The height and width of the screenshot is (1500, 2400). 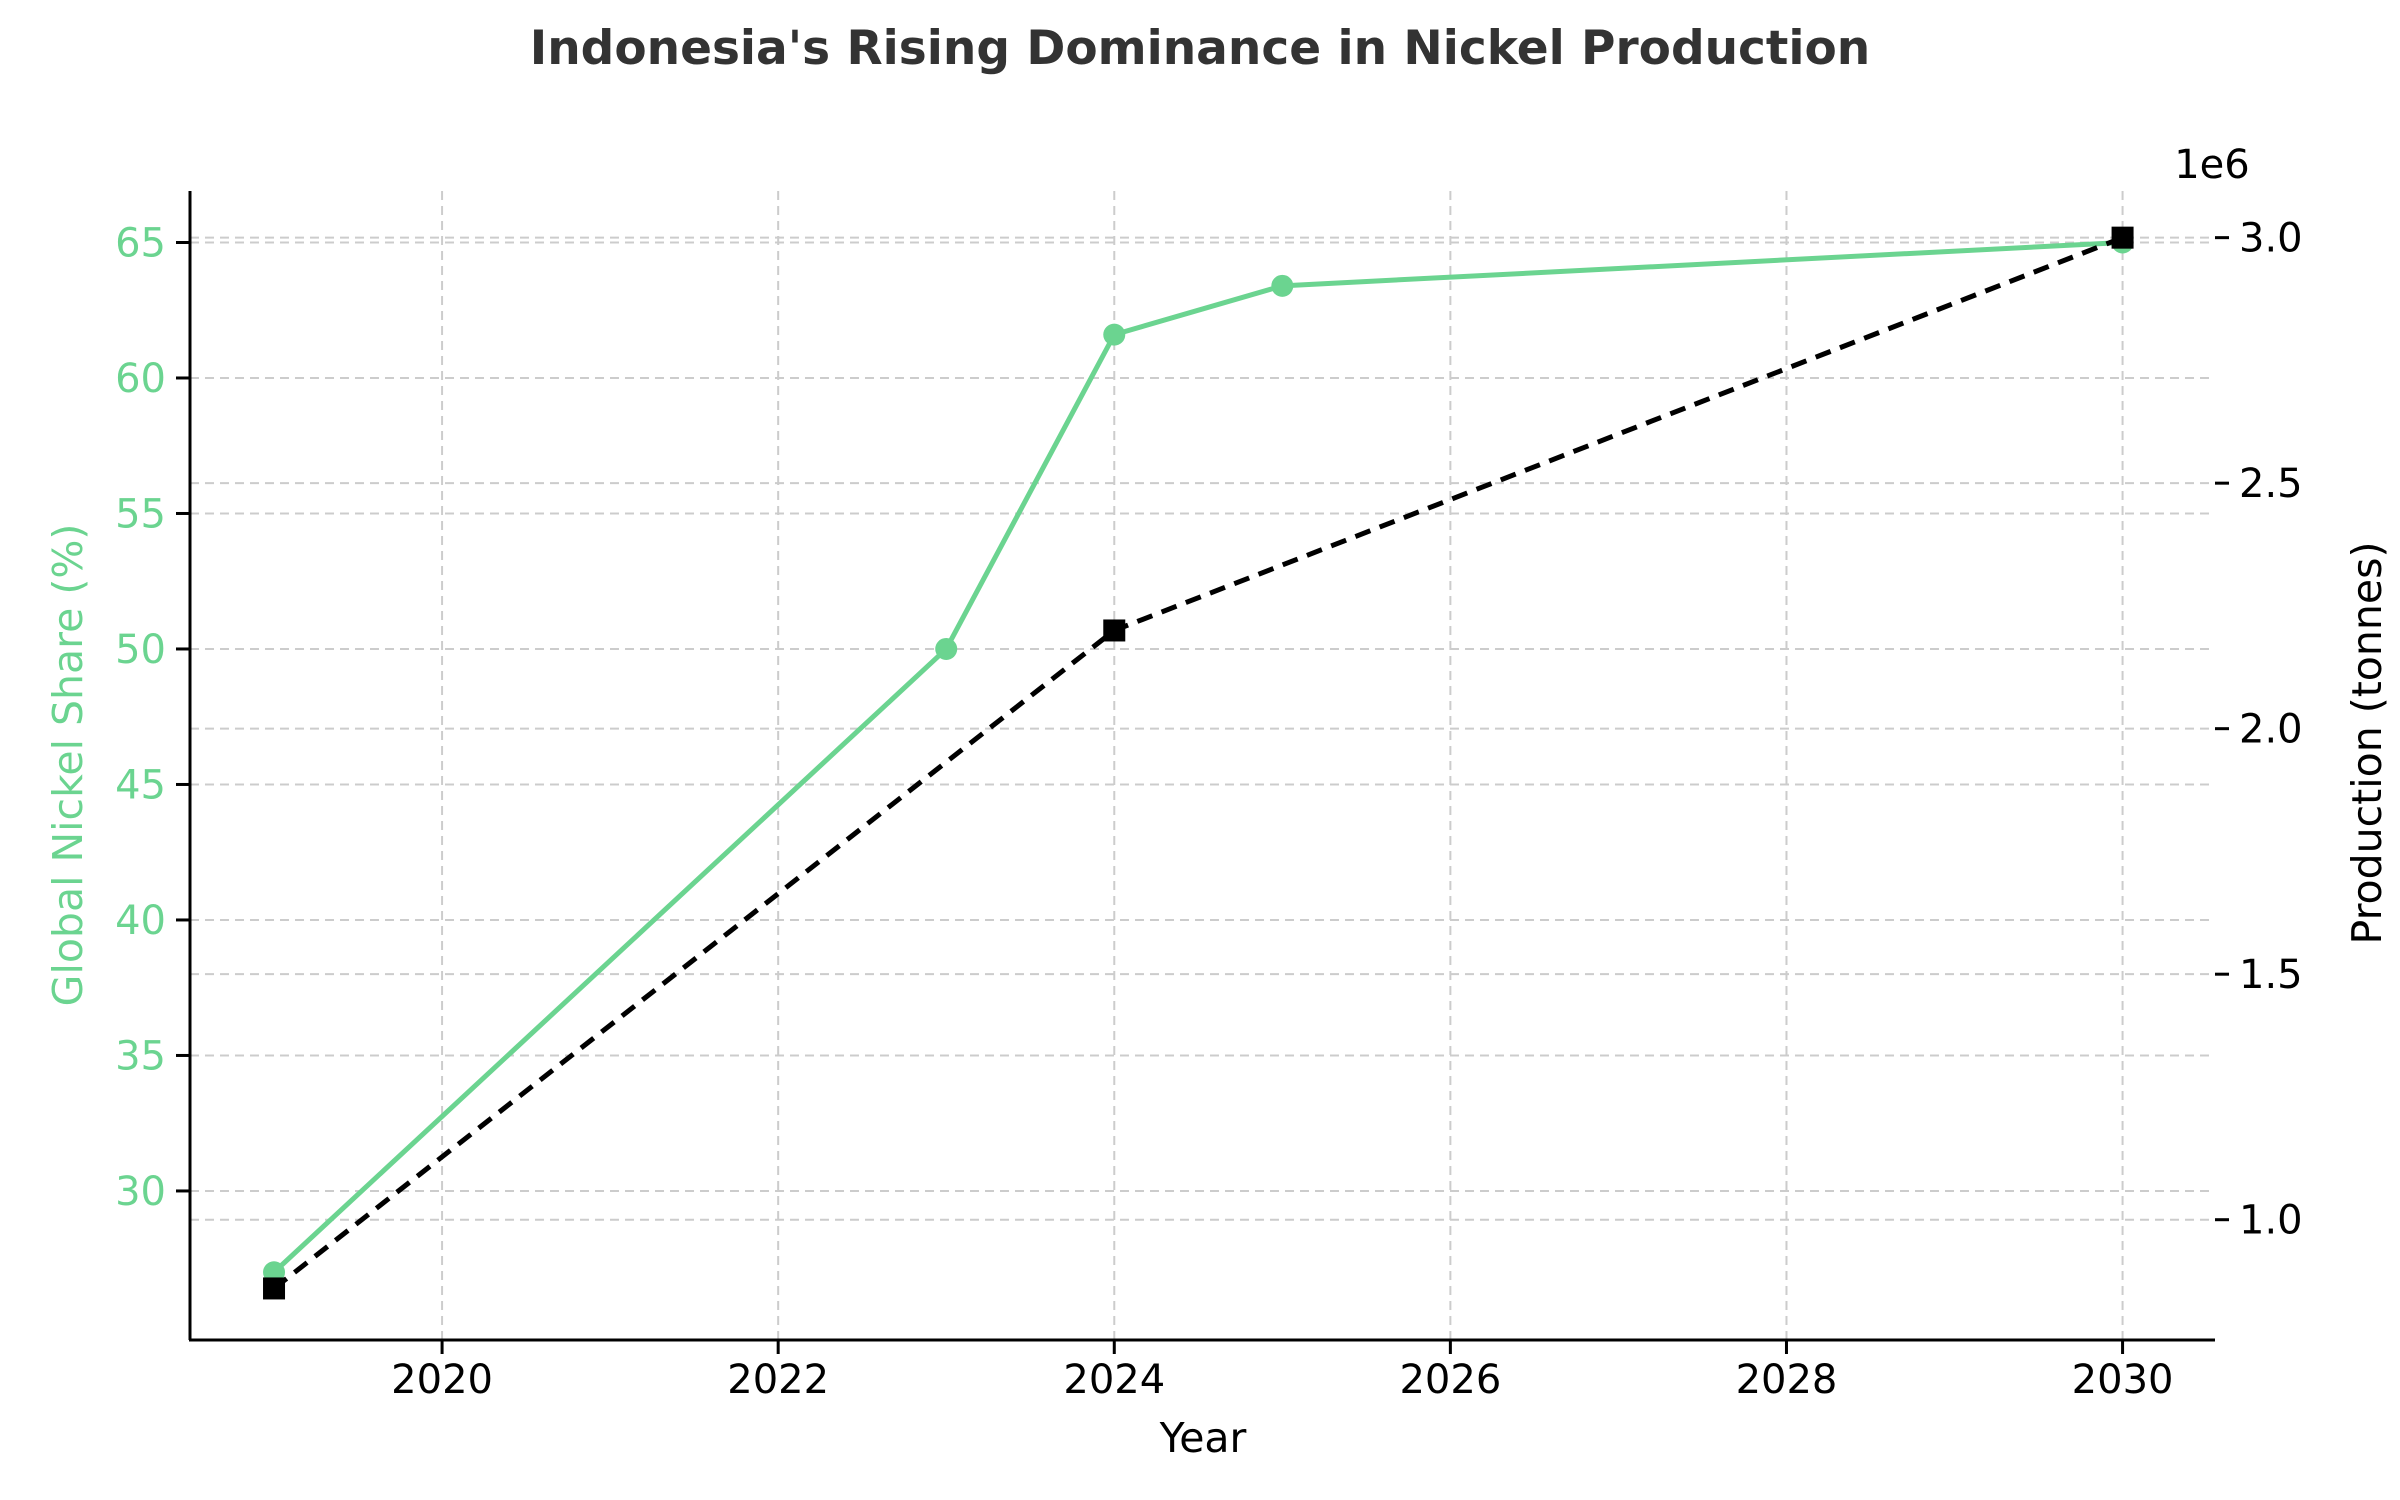 I want to click on y-left-tick-label: 55, so click(x=140, y=514).